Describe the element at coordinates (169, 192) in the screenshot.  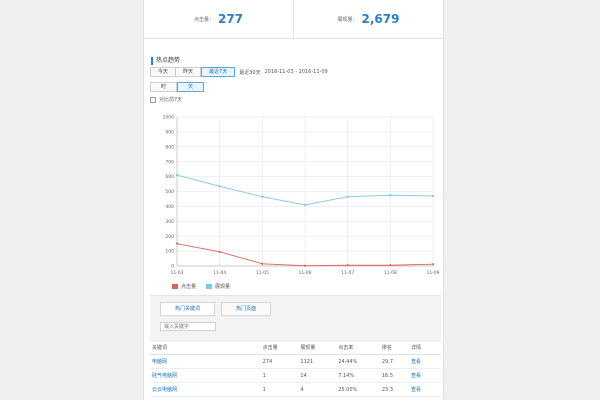
I see `y-tick-label: 500` at that location.